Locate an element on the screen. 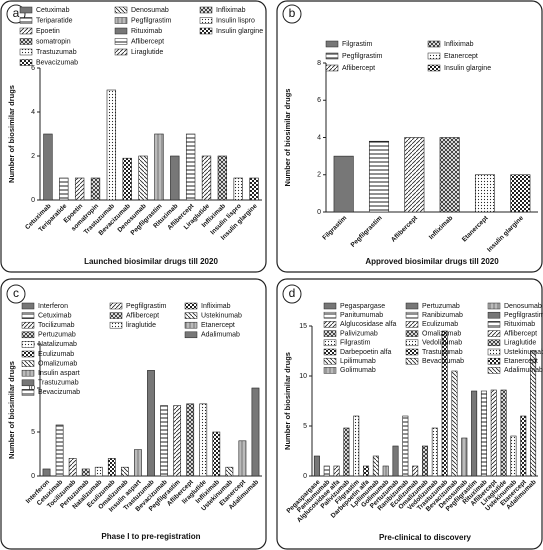 Image resolution: width=543 pixels, height=550 pixels. legend-label: liraglutide is located at coordinates (141, 325).